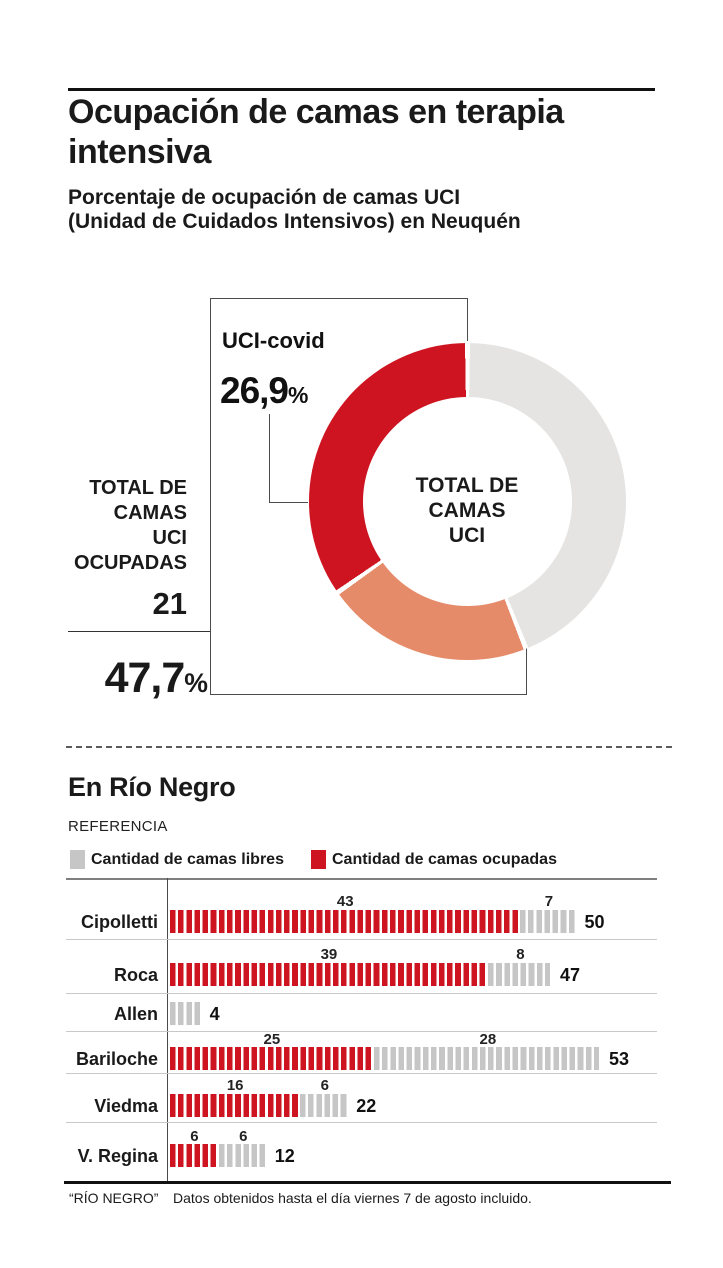 The width and height of the screenshot is (723, 1268). What do you see at coordinates (298, 395) in the screenshot?
I see `uci-covid-percent-sign: %` at bounding box center [298, 395].